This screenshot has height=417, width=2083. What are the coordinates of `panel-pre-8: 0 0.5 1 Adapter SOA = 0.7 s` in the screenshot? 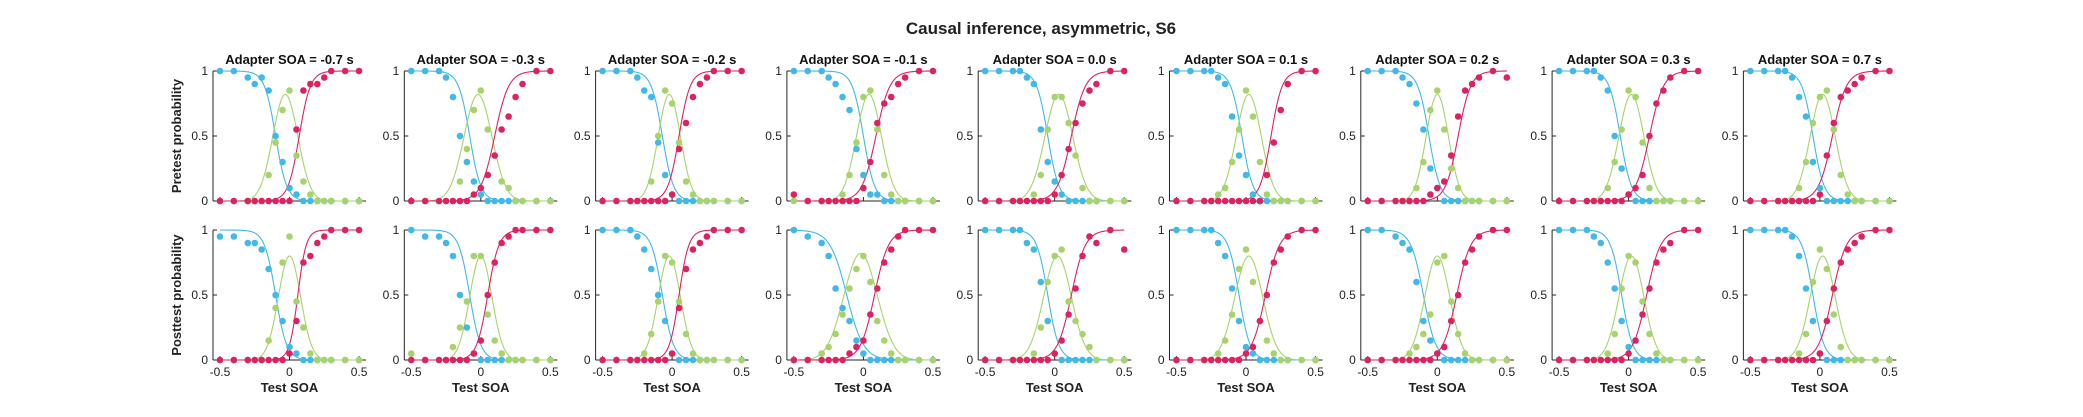 It's located at (1809, 130).